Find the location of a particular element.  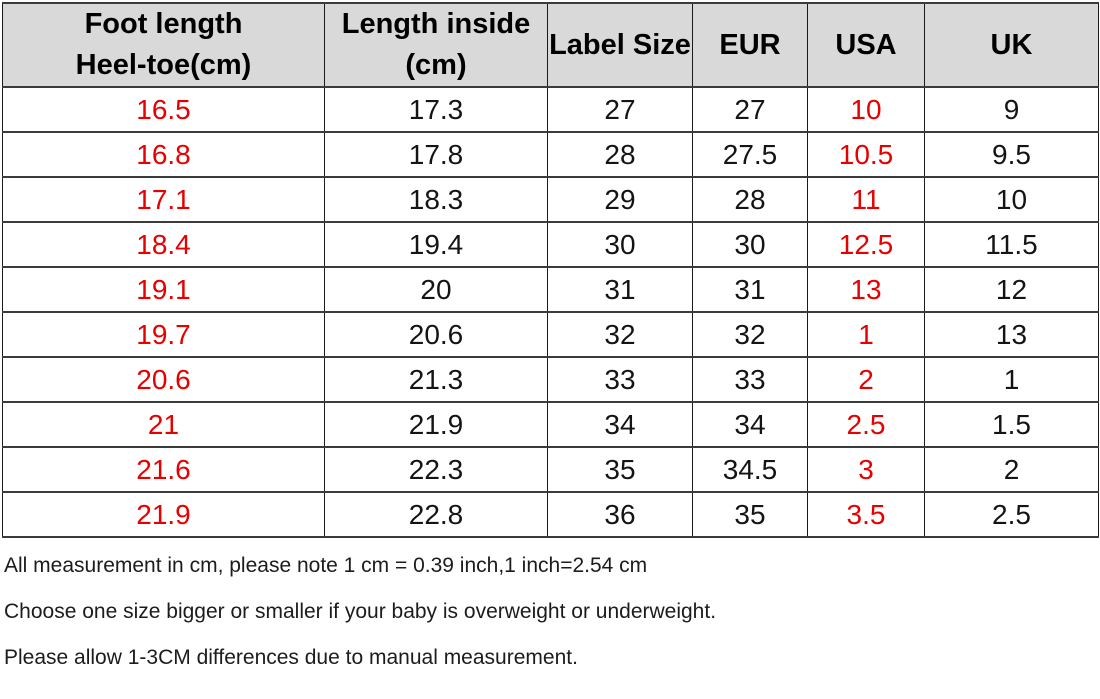

cell: 20 is located at coordinates (436, 289).